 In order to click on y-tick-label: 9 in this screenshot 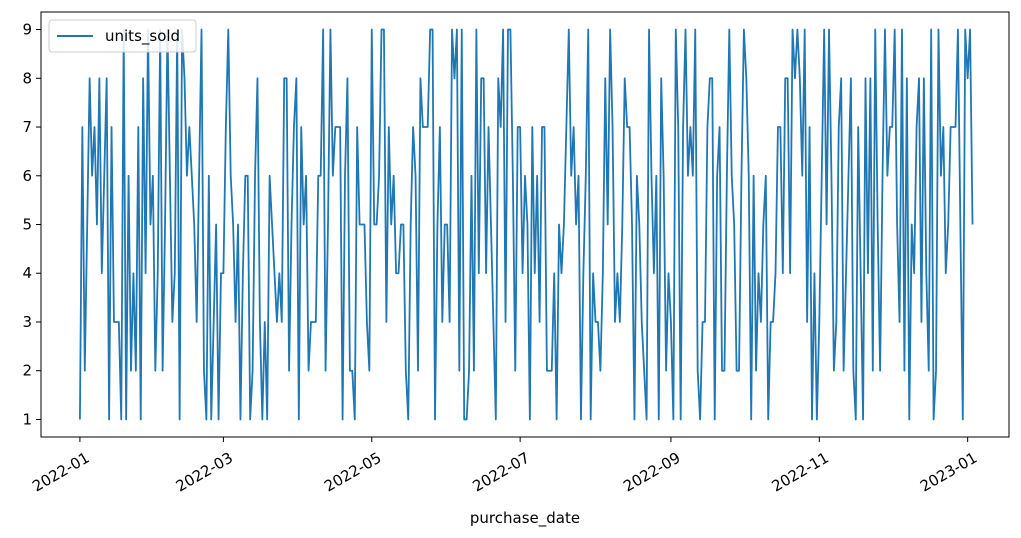, I will do `click(27, 30)`.